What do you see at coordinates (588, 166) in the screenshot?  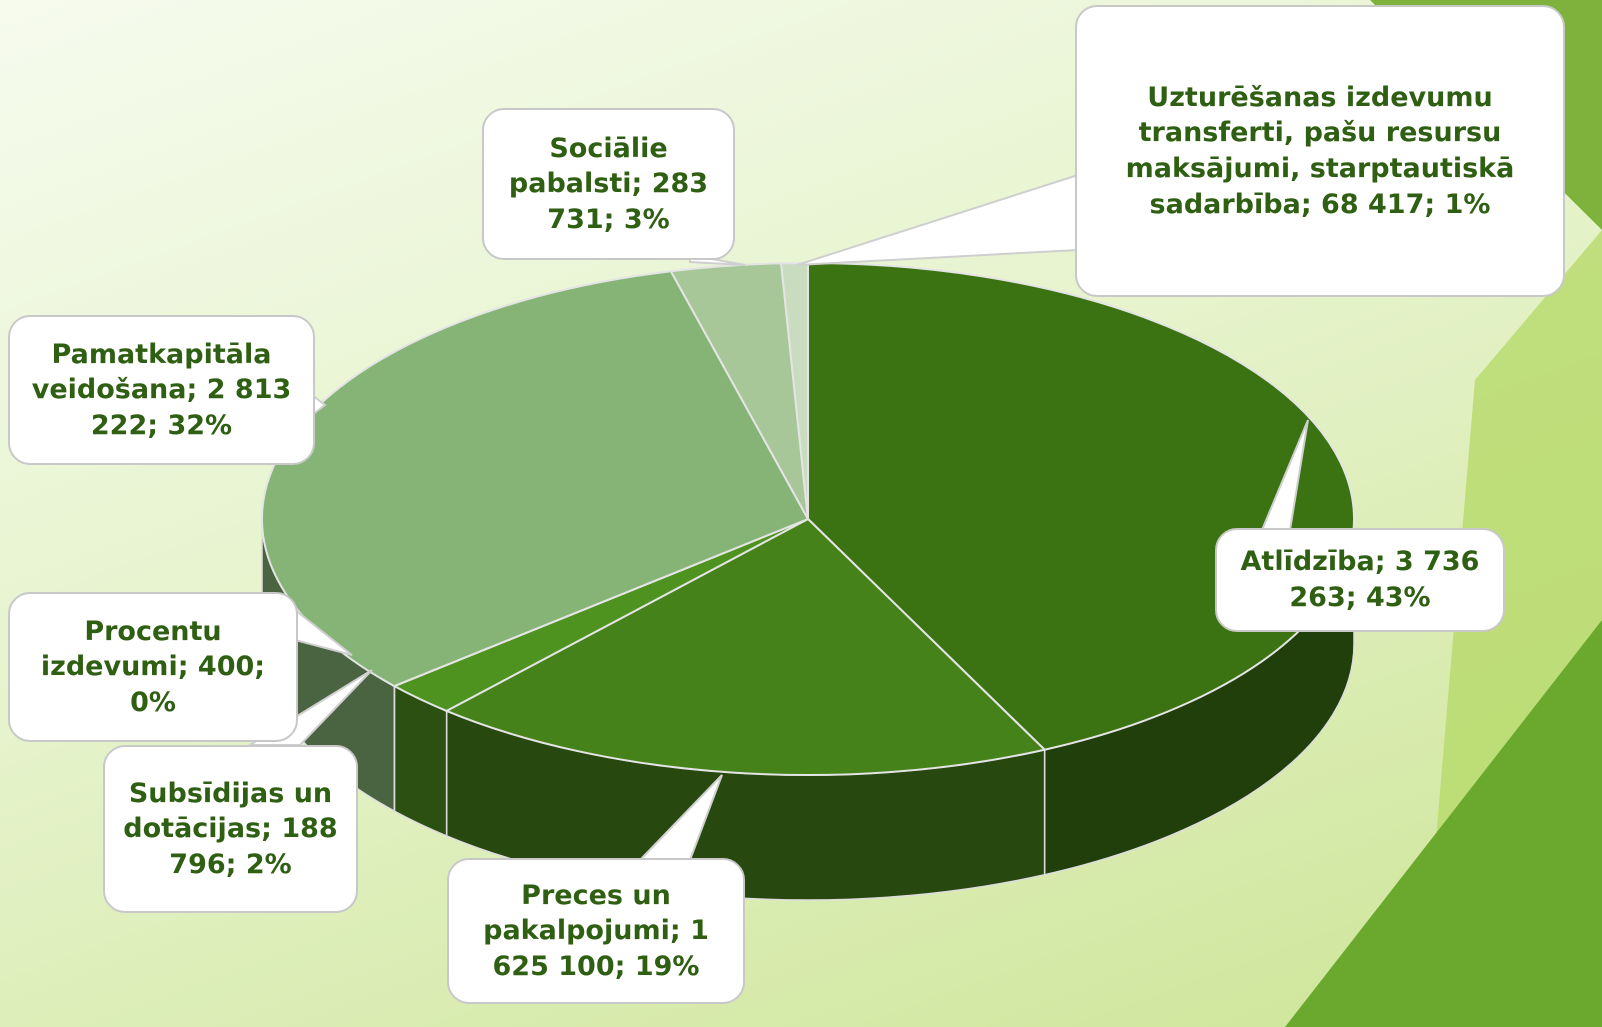 I see `label-part: Sociālie pabalsti` at bounding box center [588, 166].